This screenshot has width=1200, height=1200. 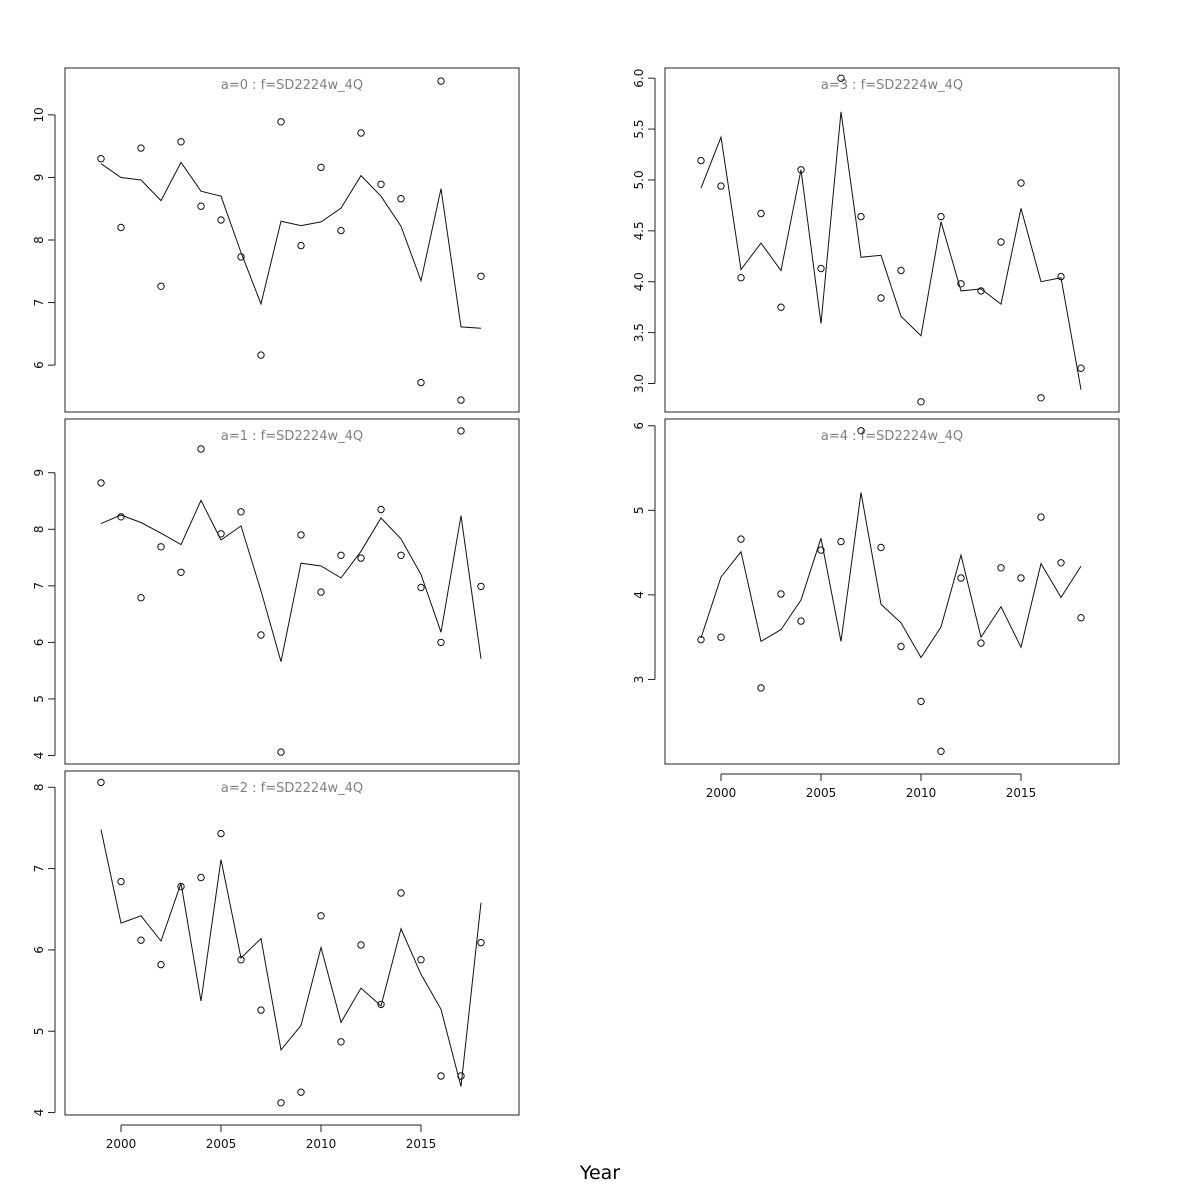 I want to click on y-tick-label: 4.0, so click(x=639, y=281).